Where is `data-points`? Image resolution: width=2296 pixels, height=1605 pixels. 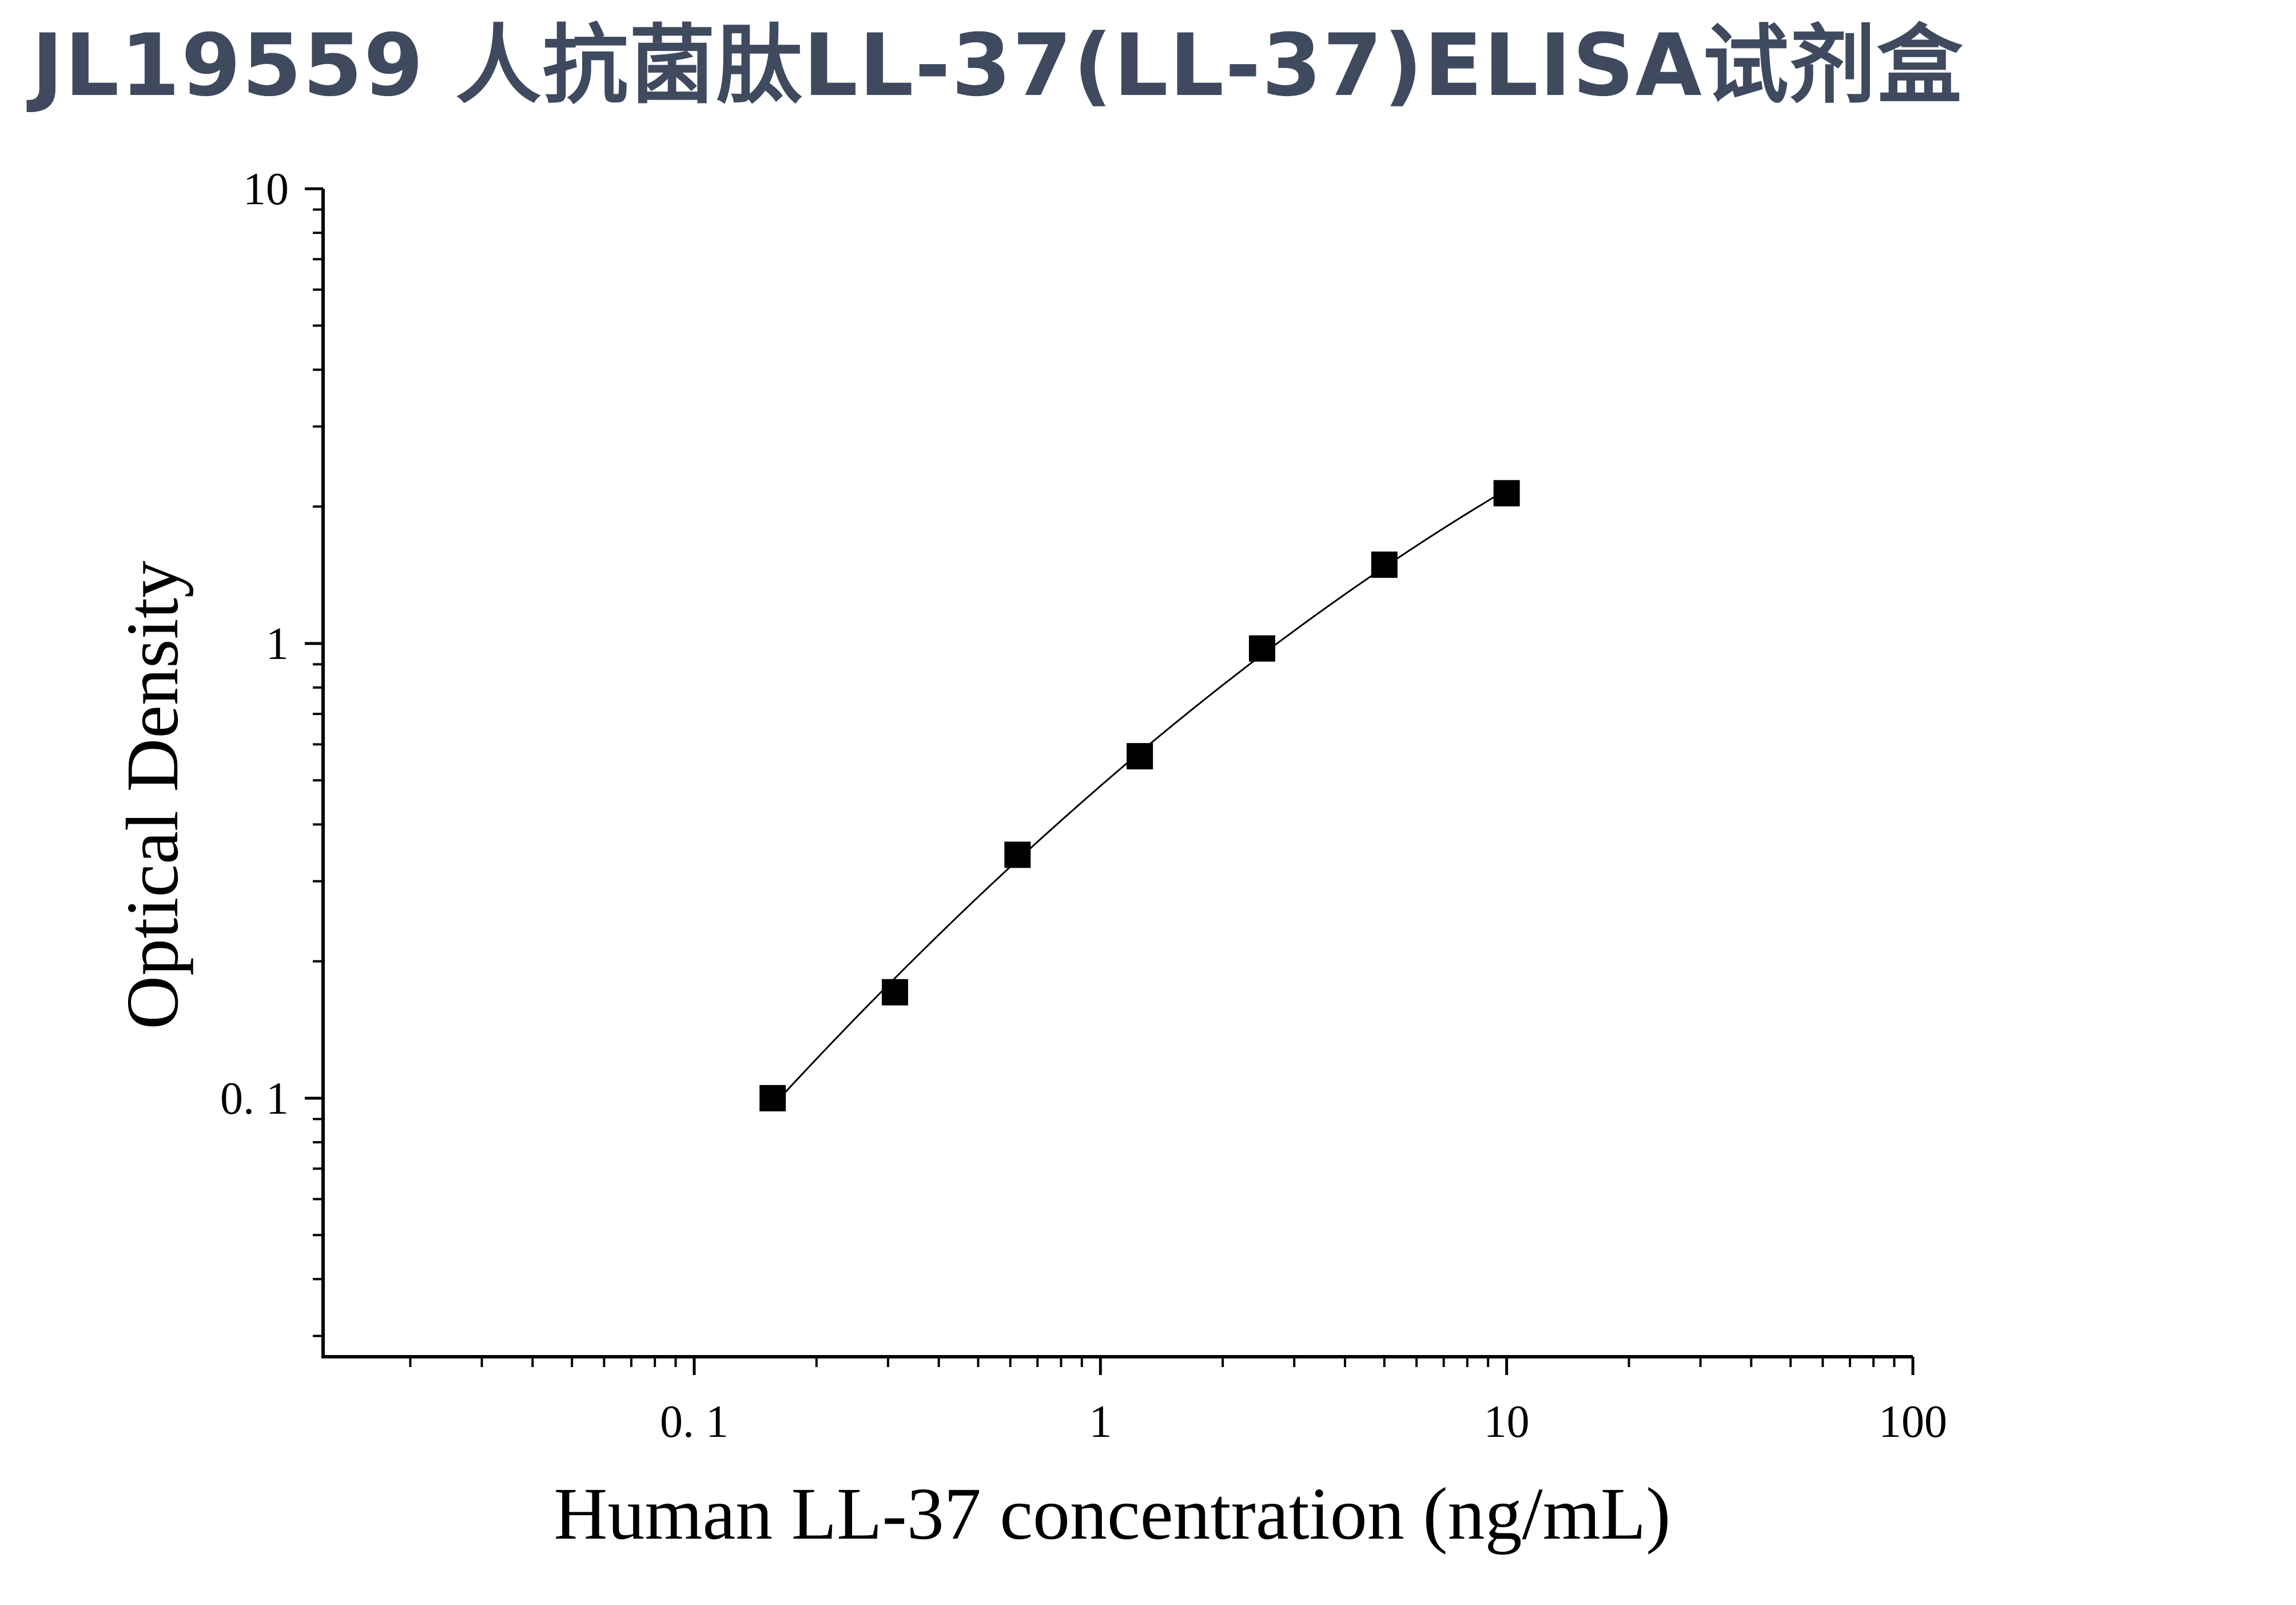
data-points is located at coordinates (1139, 795).